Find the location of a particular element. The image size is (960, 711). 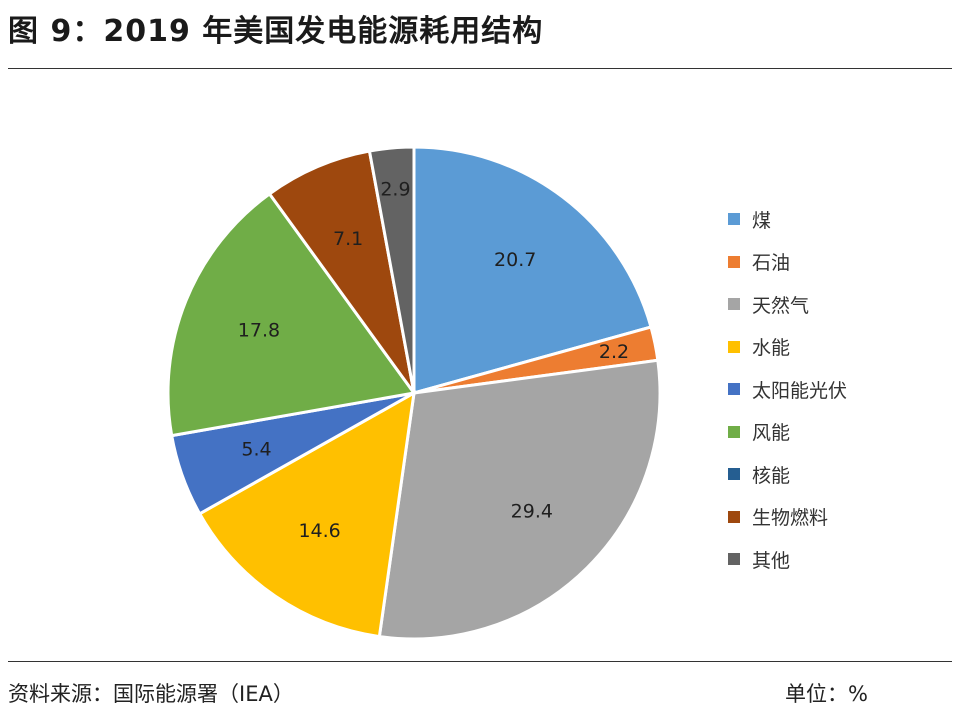

legend-item-wind: 风能 is located at coordinates (787, 432).